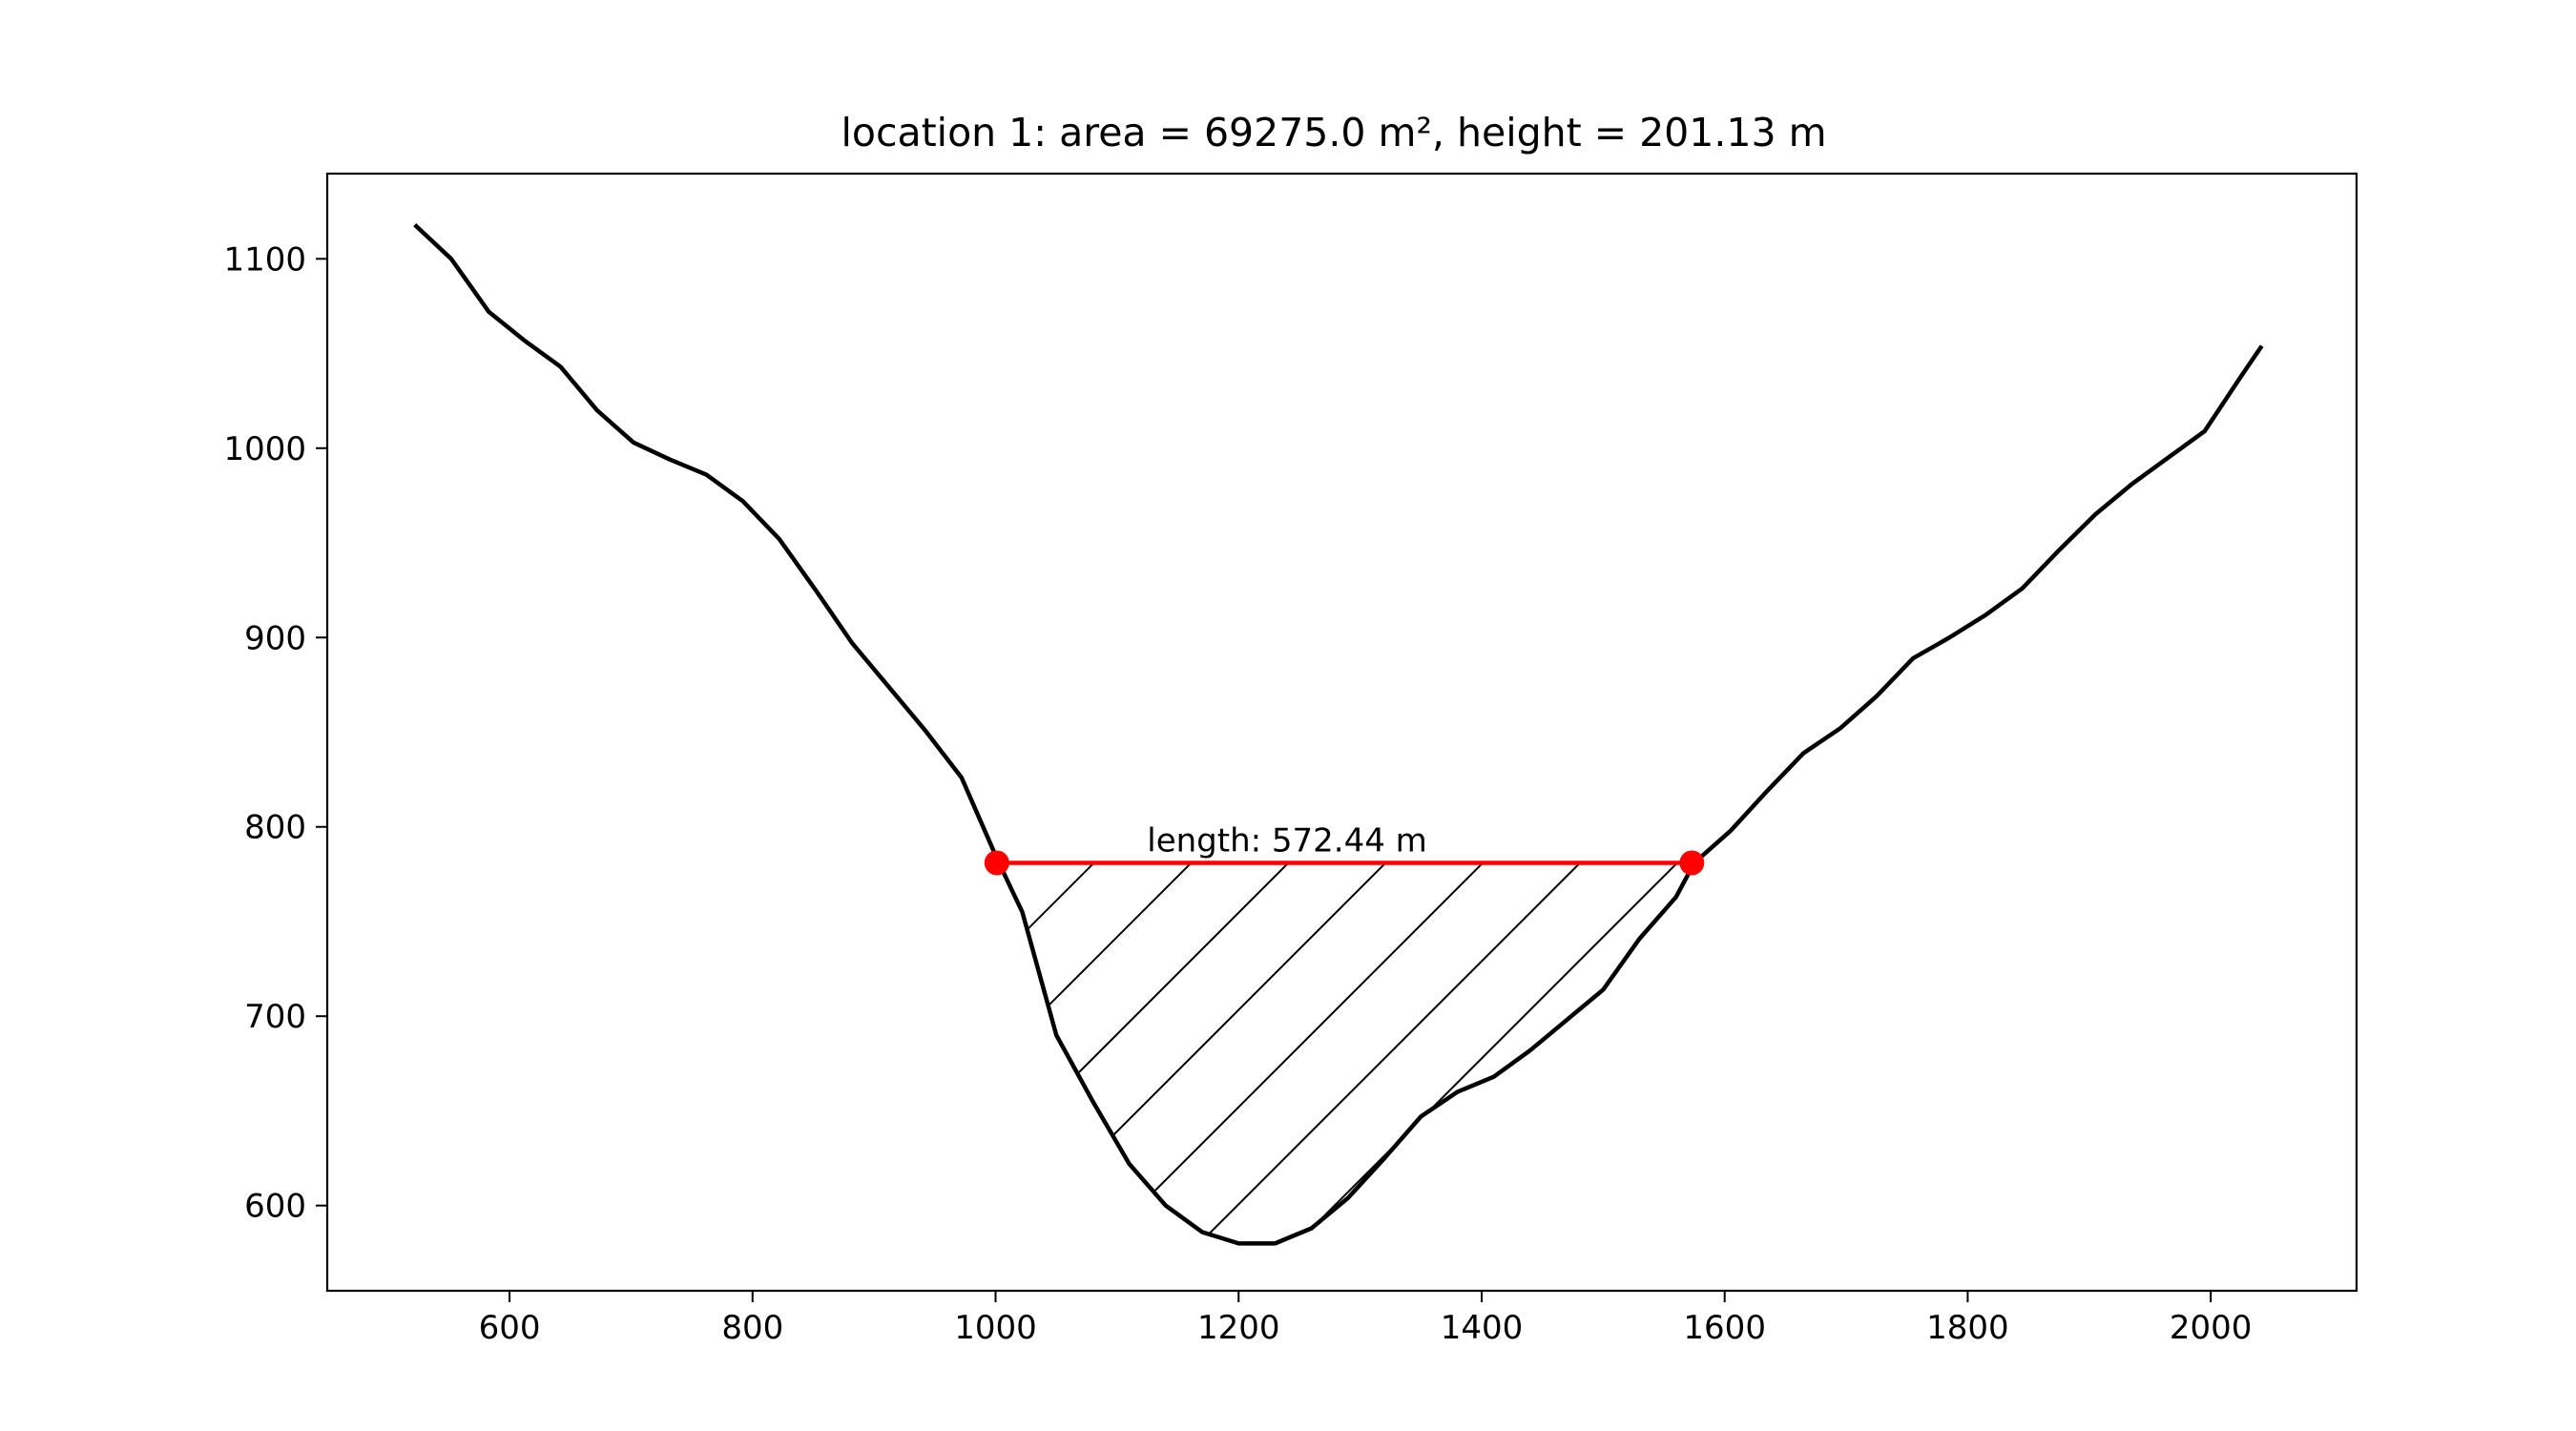 The width and height of the screenshot is (2576, 1431). Describe the element at coordinates (1482, 1328) in the screenshot. I see `x-tick-label: 1400` at that location.